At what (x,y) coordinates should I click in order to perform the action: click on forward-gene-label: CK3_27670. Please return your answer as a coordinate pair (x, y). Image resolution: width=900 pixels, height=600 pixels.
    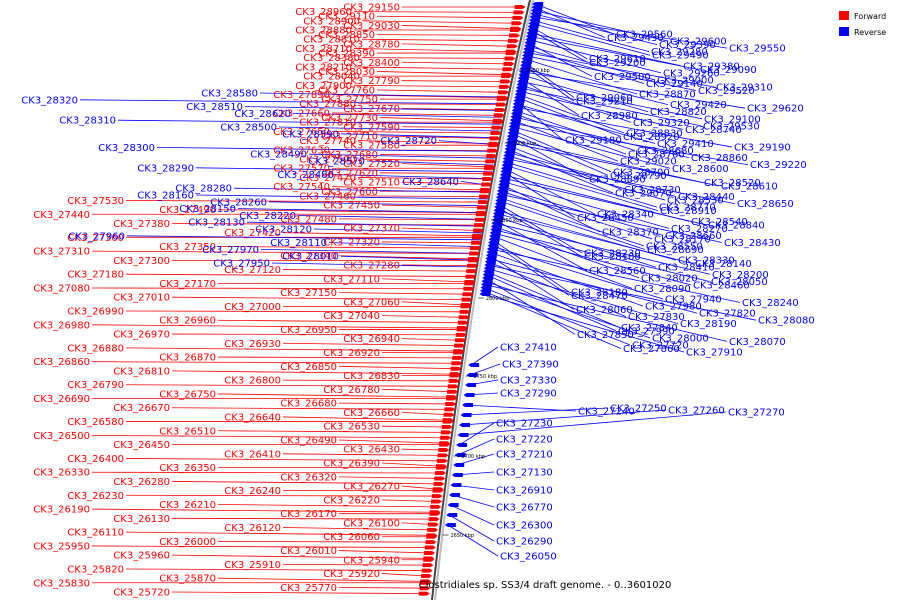
    Looking at the image, I should click on (371, 109).